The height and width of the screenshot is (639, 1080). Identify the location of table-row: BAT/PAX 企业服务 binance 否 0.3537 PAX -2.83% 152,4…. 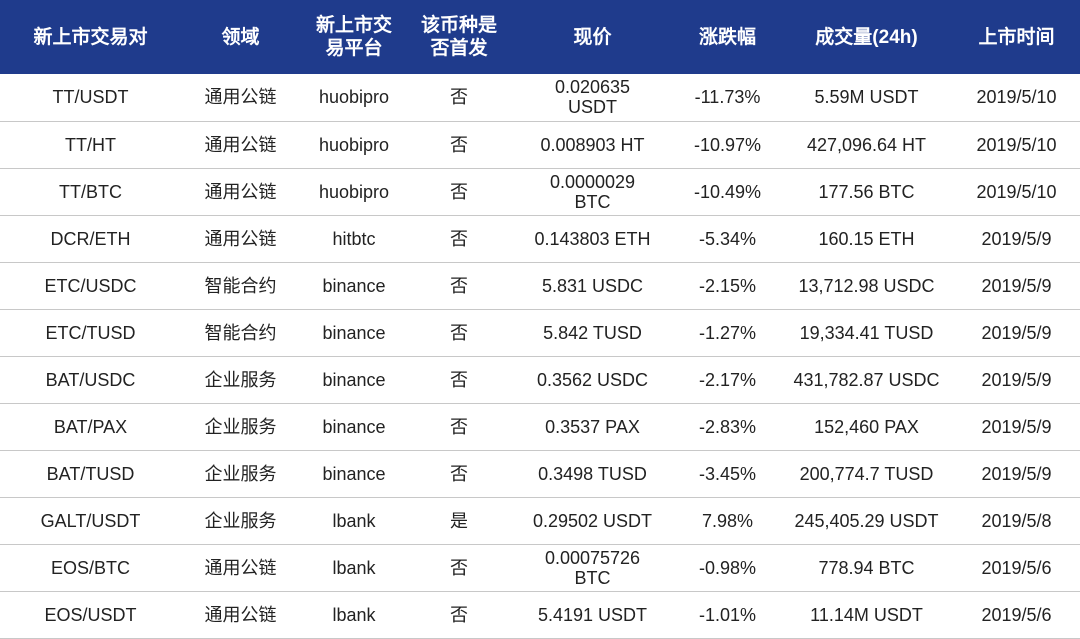
(540, 426).